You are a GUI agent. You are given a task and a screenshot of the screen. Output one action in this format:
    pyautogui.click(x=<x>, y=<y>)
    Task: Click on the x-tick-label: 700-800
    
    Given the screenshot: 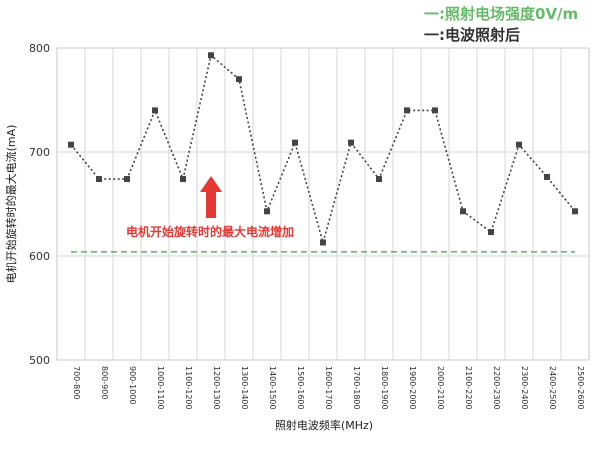 What is the action you would take?
    pyautogui.click(x=76, y=382)
    